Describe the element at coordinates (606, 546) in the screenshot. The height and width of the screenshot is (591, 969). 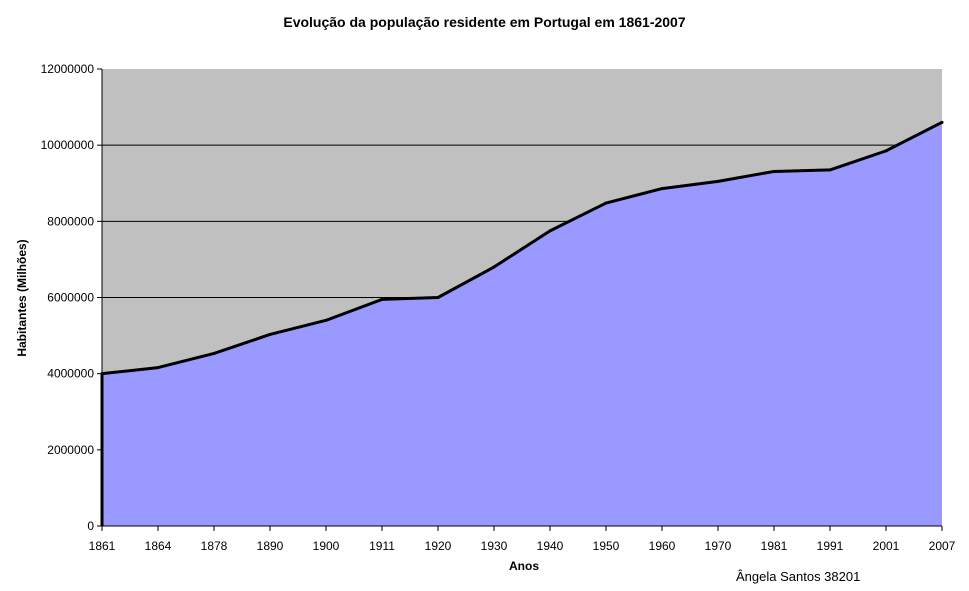
I see `x-tick-label: 1950` at that location.